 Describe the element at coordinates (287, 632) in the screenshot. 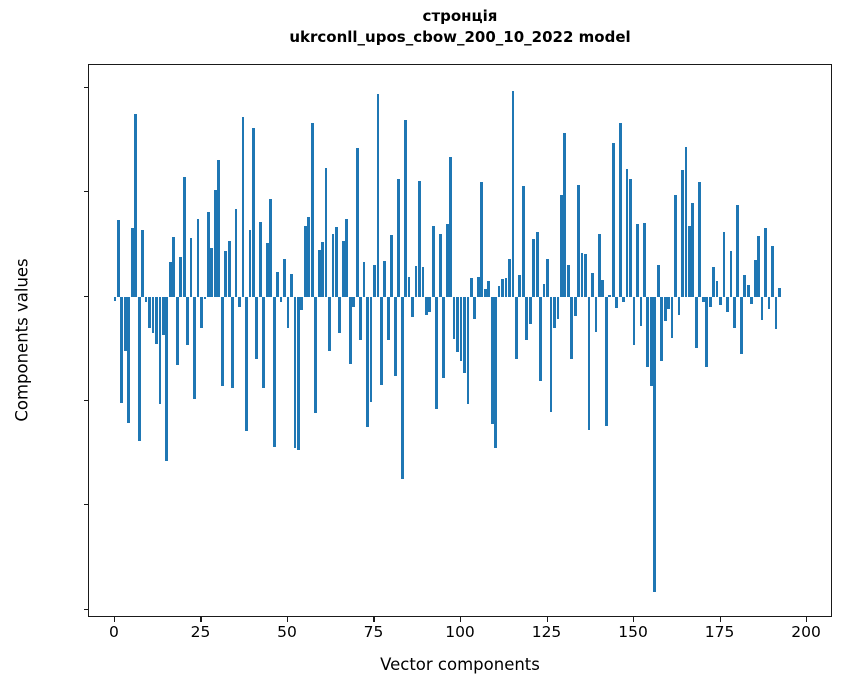

I see `x-tick-label: 50` at that location.